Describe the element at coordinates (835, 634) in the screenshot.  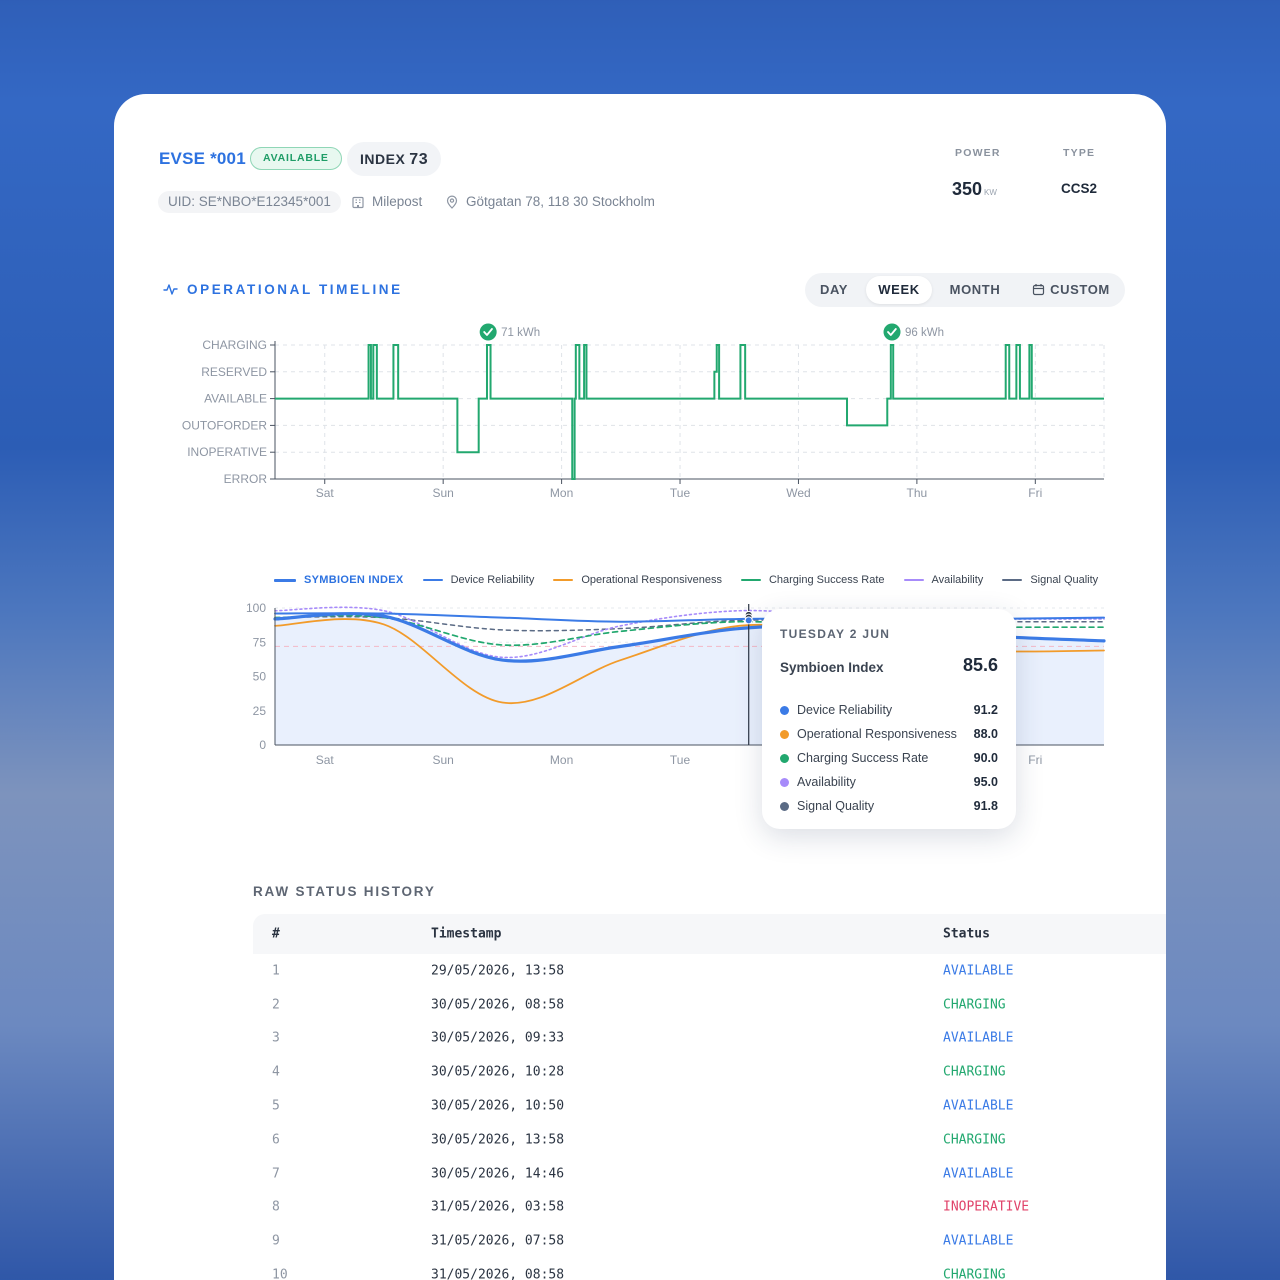
I see `tooltip-date: TUESDAY 2 JUN` at that location.